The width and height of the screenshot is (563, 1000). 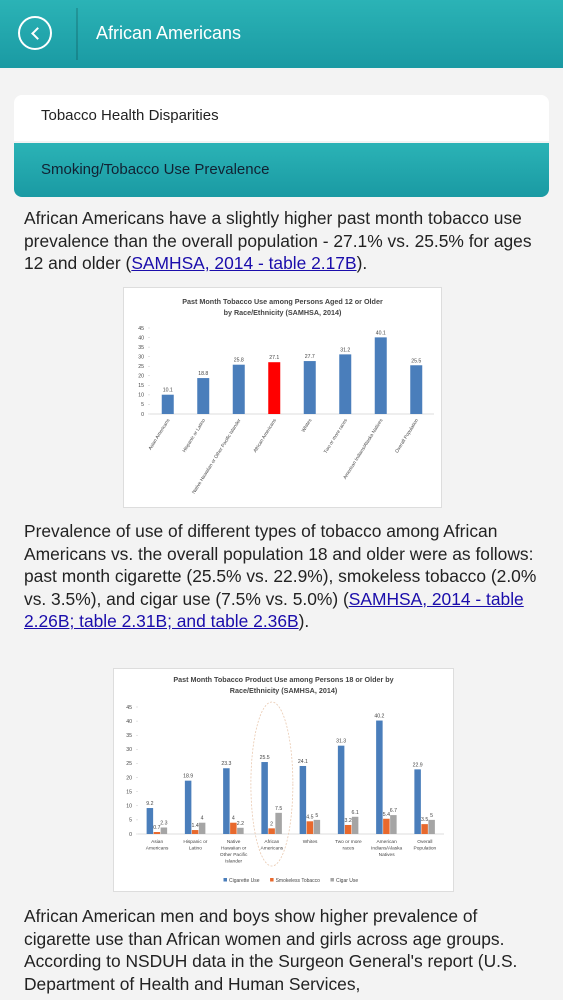 What do you see at coordinates (281, 170) in the screenshot?
I see `section-tab-active: Smoking/Tobacco Use Prevalence` at bounding box center [281, 170].